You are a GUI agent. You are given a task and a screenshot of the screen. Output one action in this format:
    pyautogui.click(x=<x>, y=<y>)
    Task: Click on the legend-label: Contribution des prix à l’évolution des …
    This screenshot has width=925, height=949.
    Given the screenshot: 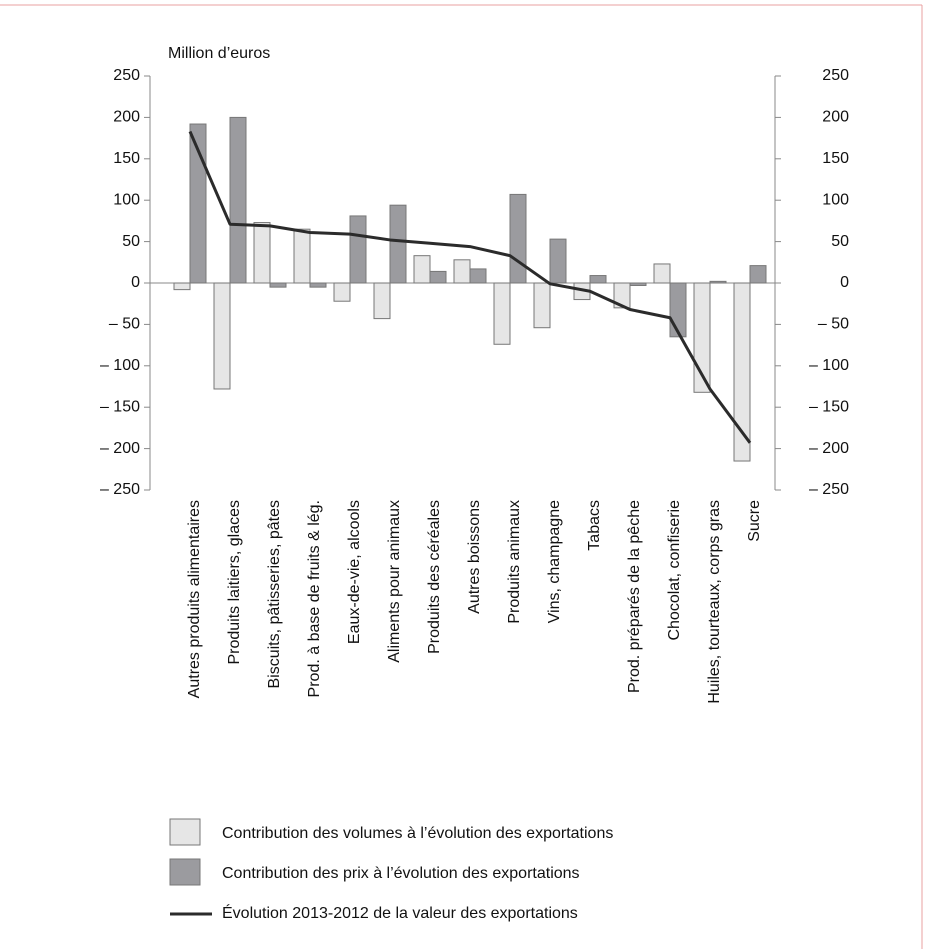 What is the action you would take?
    pyautogui.click(x=401, y=873)
    